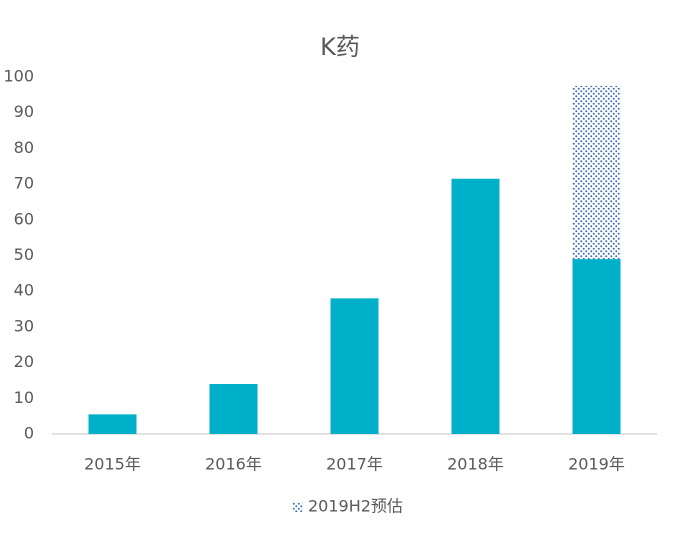  I want to click on y-tick-label: 0, so click(29, 433).